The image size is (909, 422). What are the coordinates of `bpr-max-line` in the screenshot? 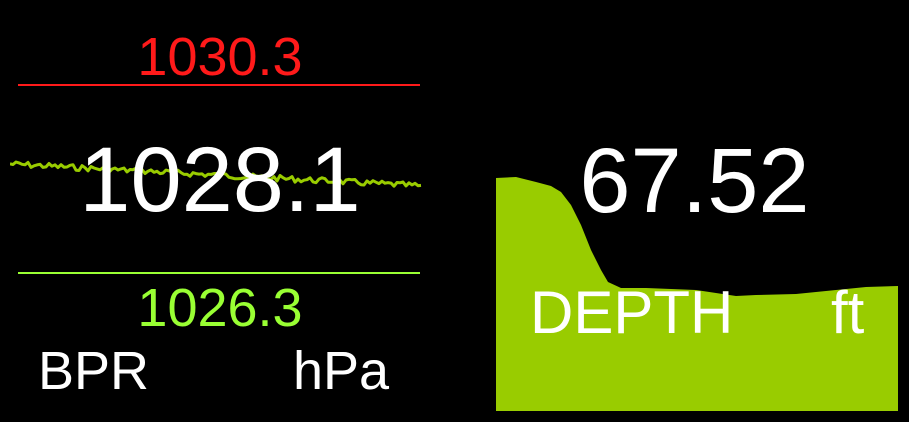 It's located at (219, 85).